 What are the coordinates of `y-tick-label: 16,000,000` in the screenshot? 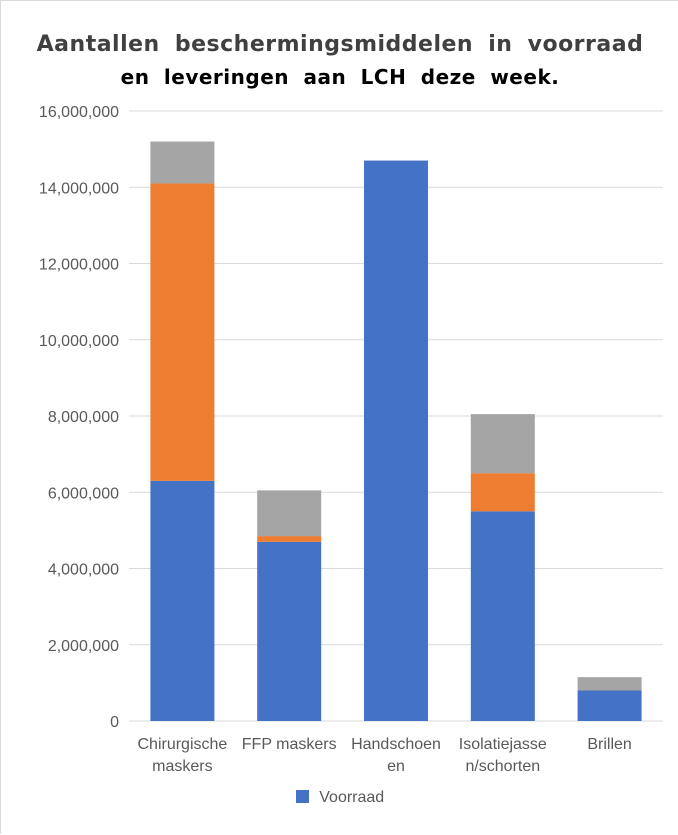 It's located at (79, 112).